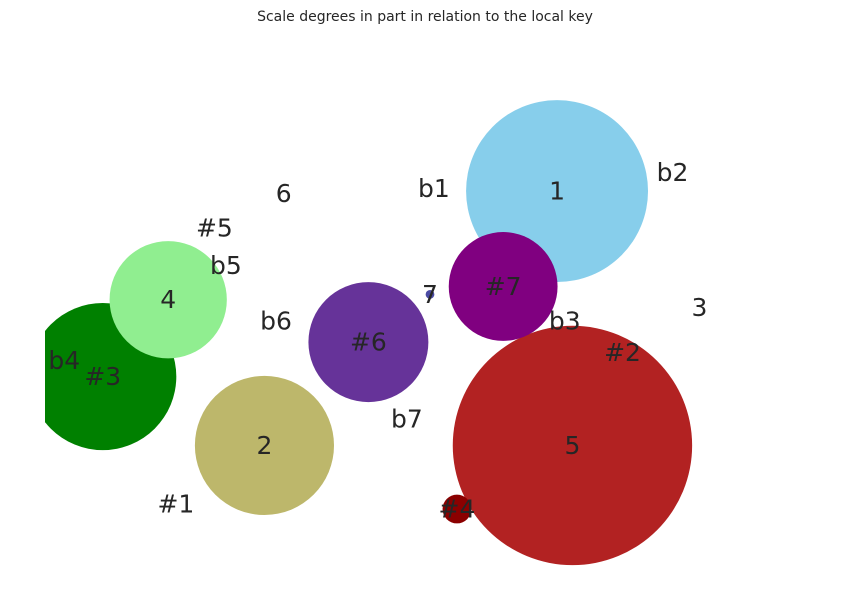 This screenshot has width=850, height=600. What do you see at coordinates (214, 228) in the screenshot?
I see `bubble-label-#5: #5` at bounding box center [214, 228].